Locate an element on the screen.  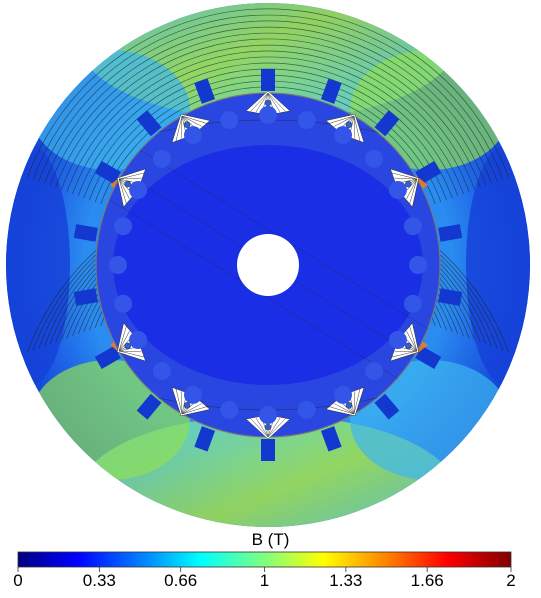
colorbar-tick-label: 1 is located at coordinates (264, 580).